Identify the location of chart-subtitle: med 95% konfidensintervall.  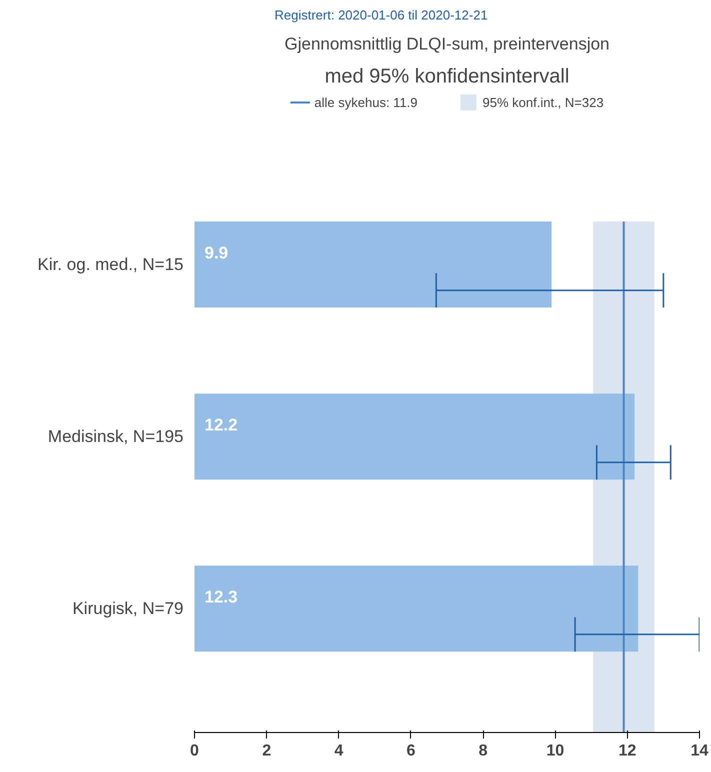
(447, 77).